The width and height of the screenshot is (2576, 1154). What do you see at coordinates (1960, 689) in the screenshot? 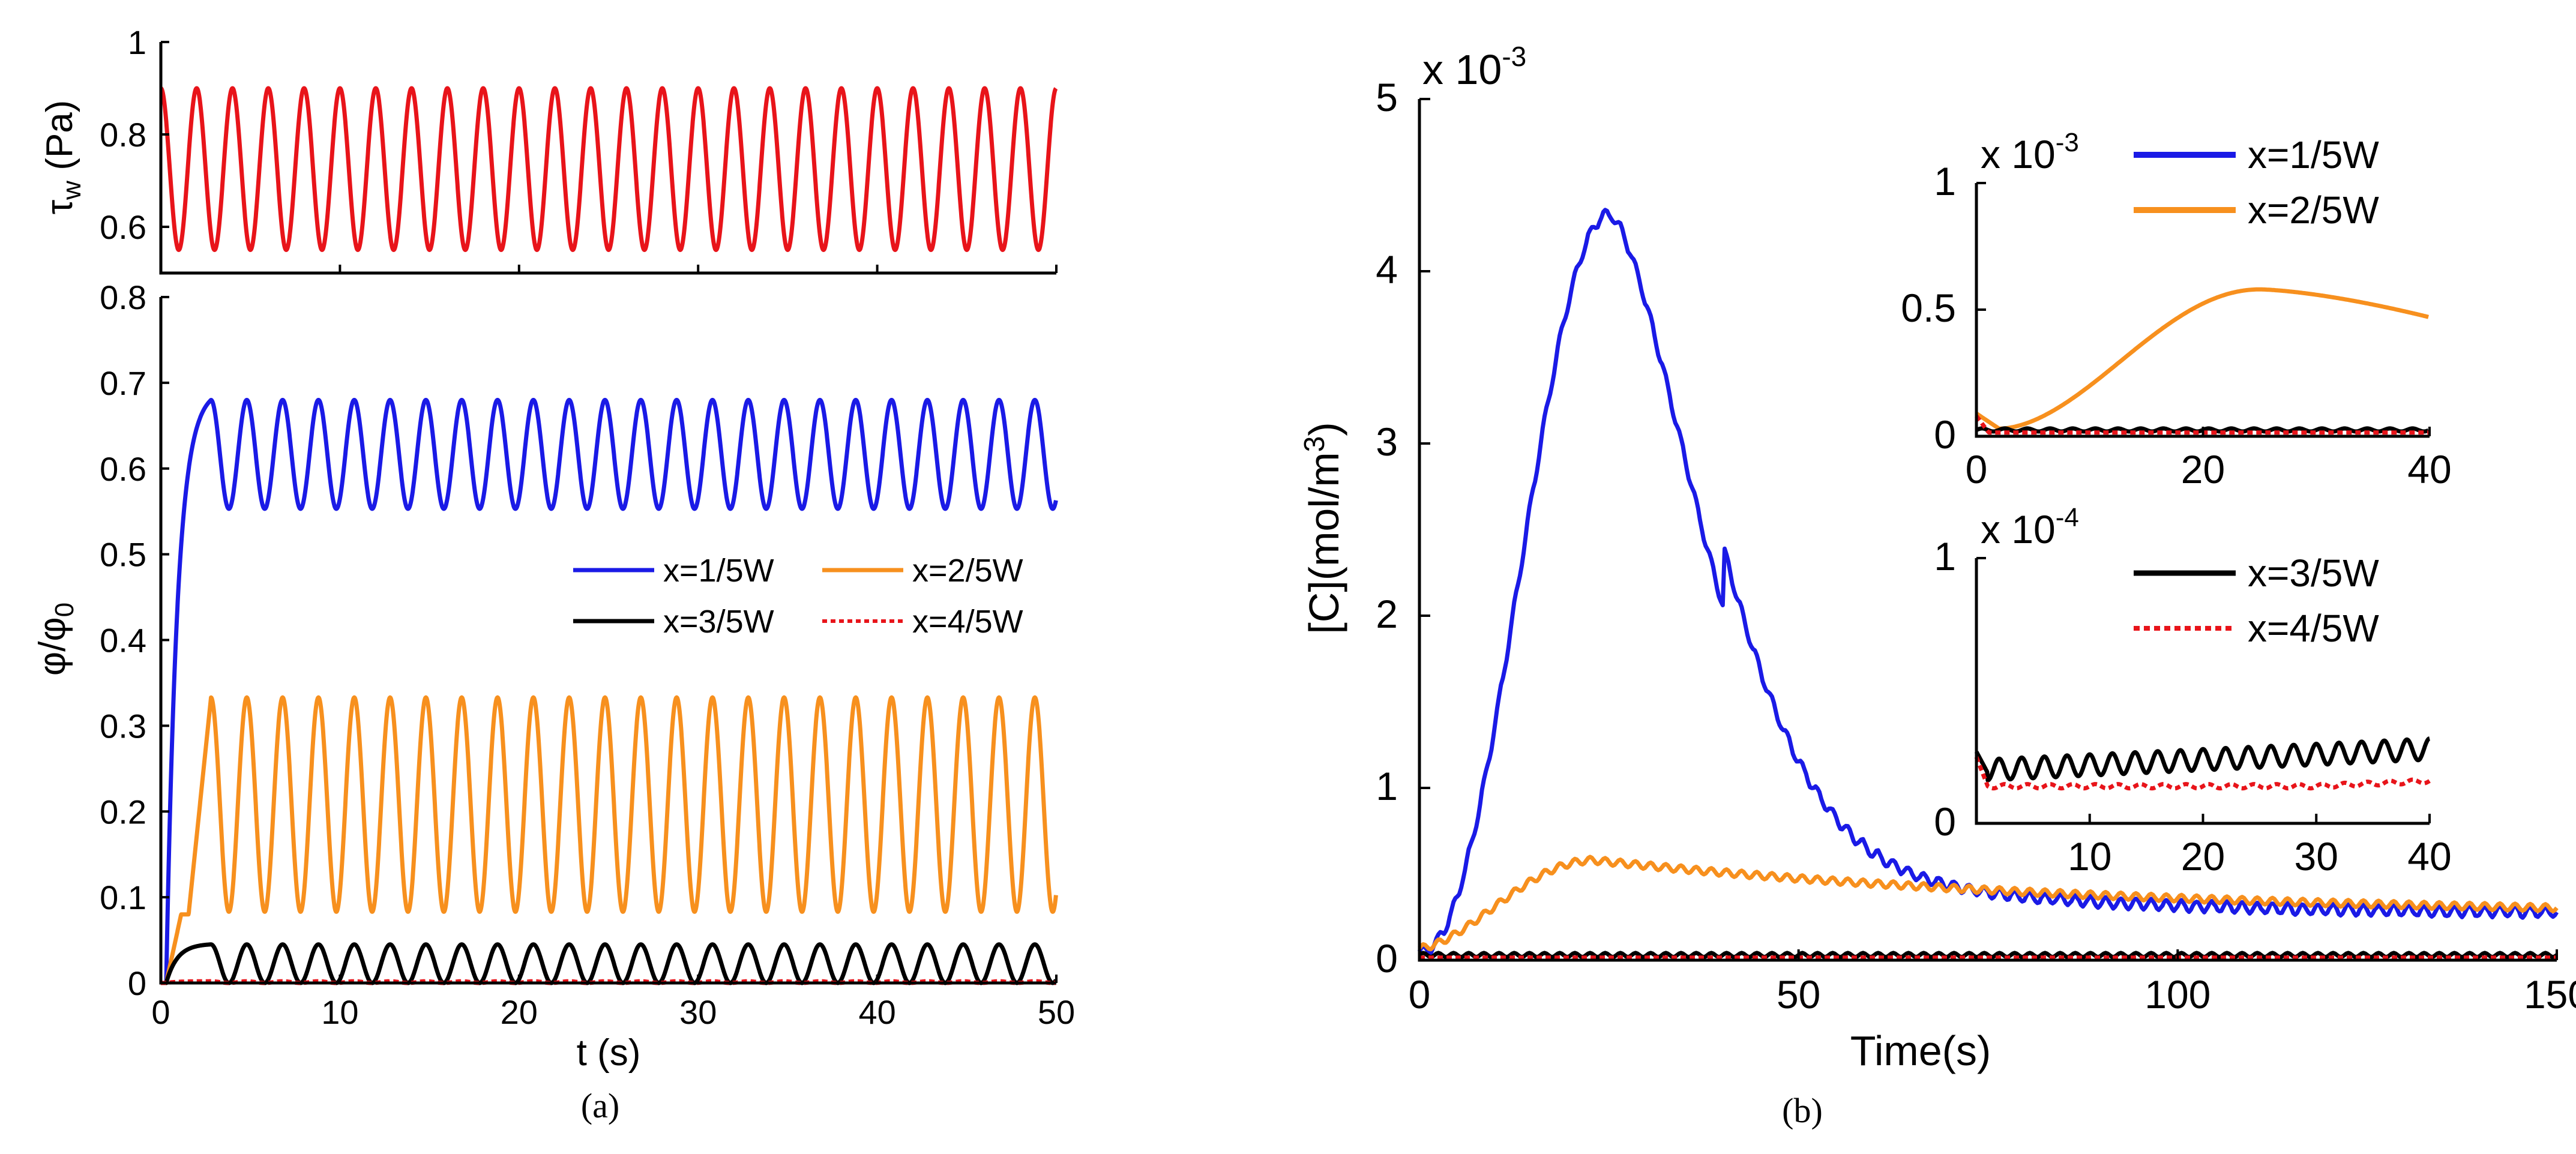
I see `inset-bottom-y-ticks: 01` at bounding box center [1960, 689].